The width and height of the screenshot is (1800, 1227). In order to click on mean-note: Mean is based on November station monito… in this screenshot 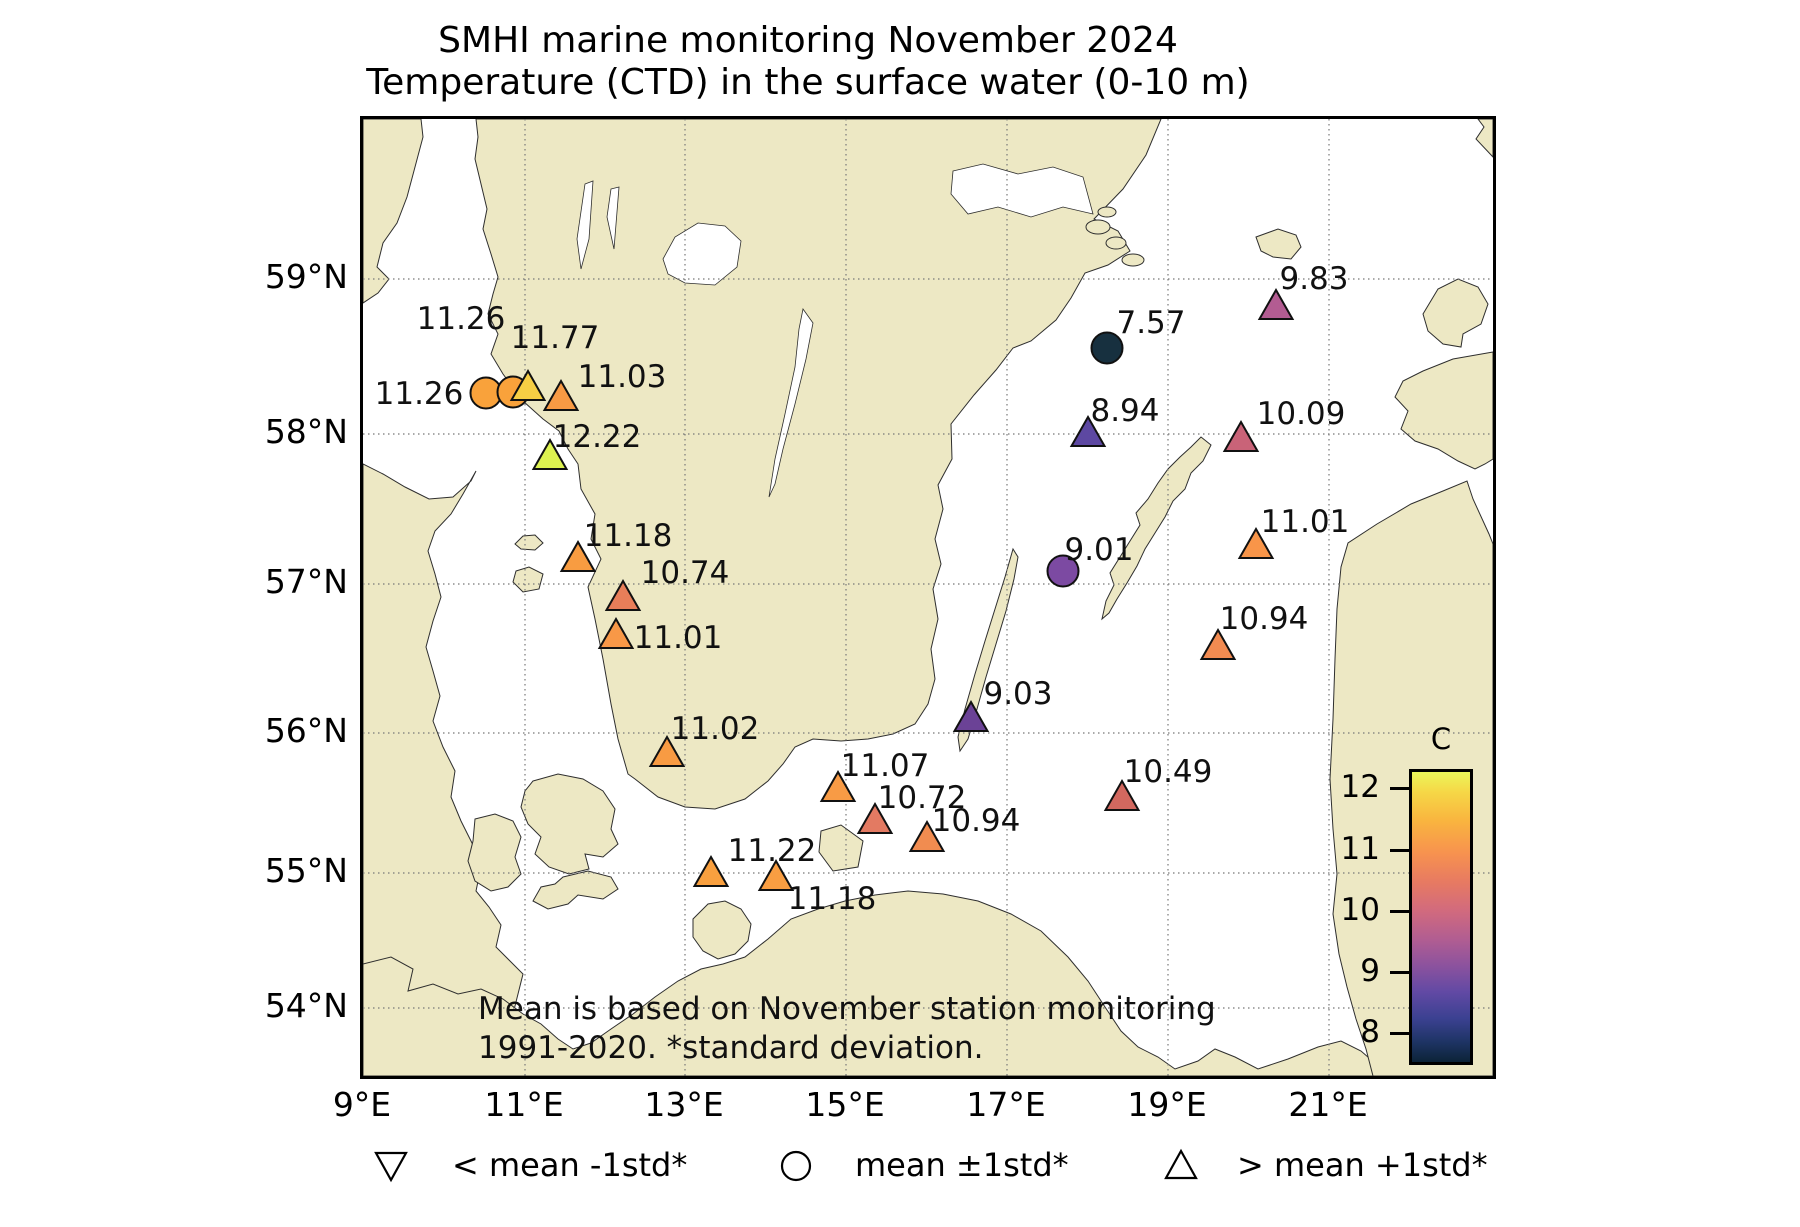, I will do `click(847, 1029)`.